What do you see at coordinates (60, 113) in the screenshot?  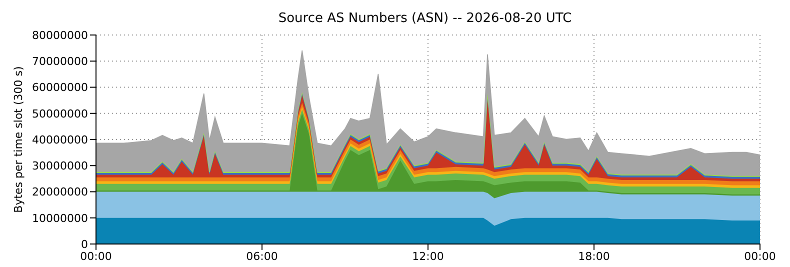 I see `y-tick-label: 50000000` at bounding box center [60, 113].